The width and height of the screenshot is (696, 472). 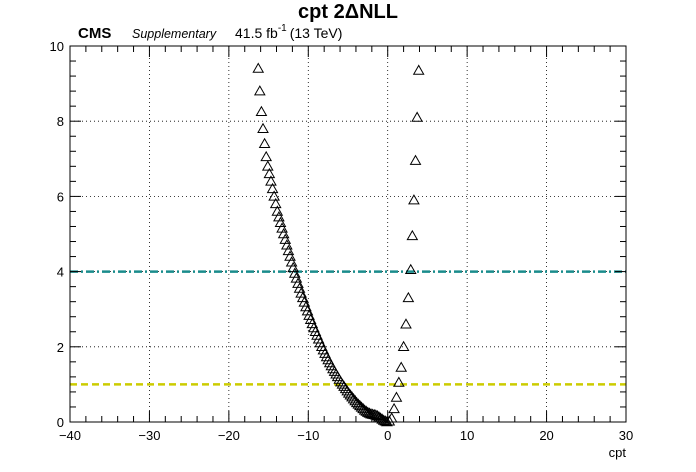 What do you see at coordinates (70, 435) in the screenshot?
I see `x-tick-label: −40` at bounding box center [70, 435].